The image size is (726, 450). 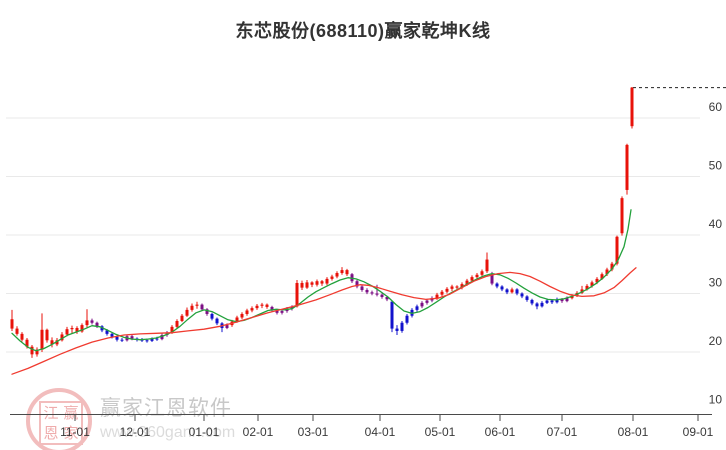 I want to click on x-tick-label: 11-01, so click(x=75, y=432).